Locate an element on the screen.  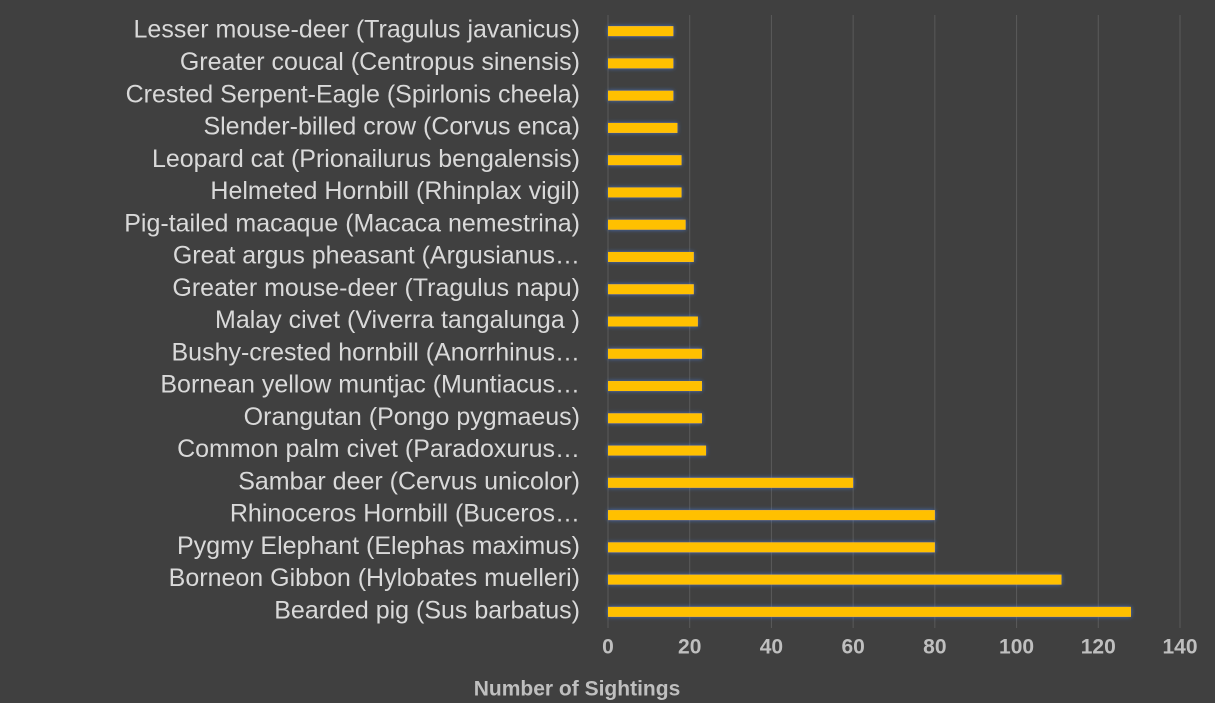
y-tick-label: Leopard cat (Prionailurus bengalensis) is located at coordinates (366, 159).